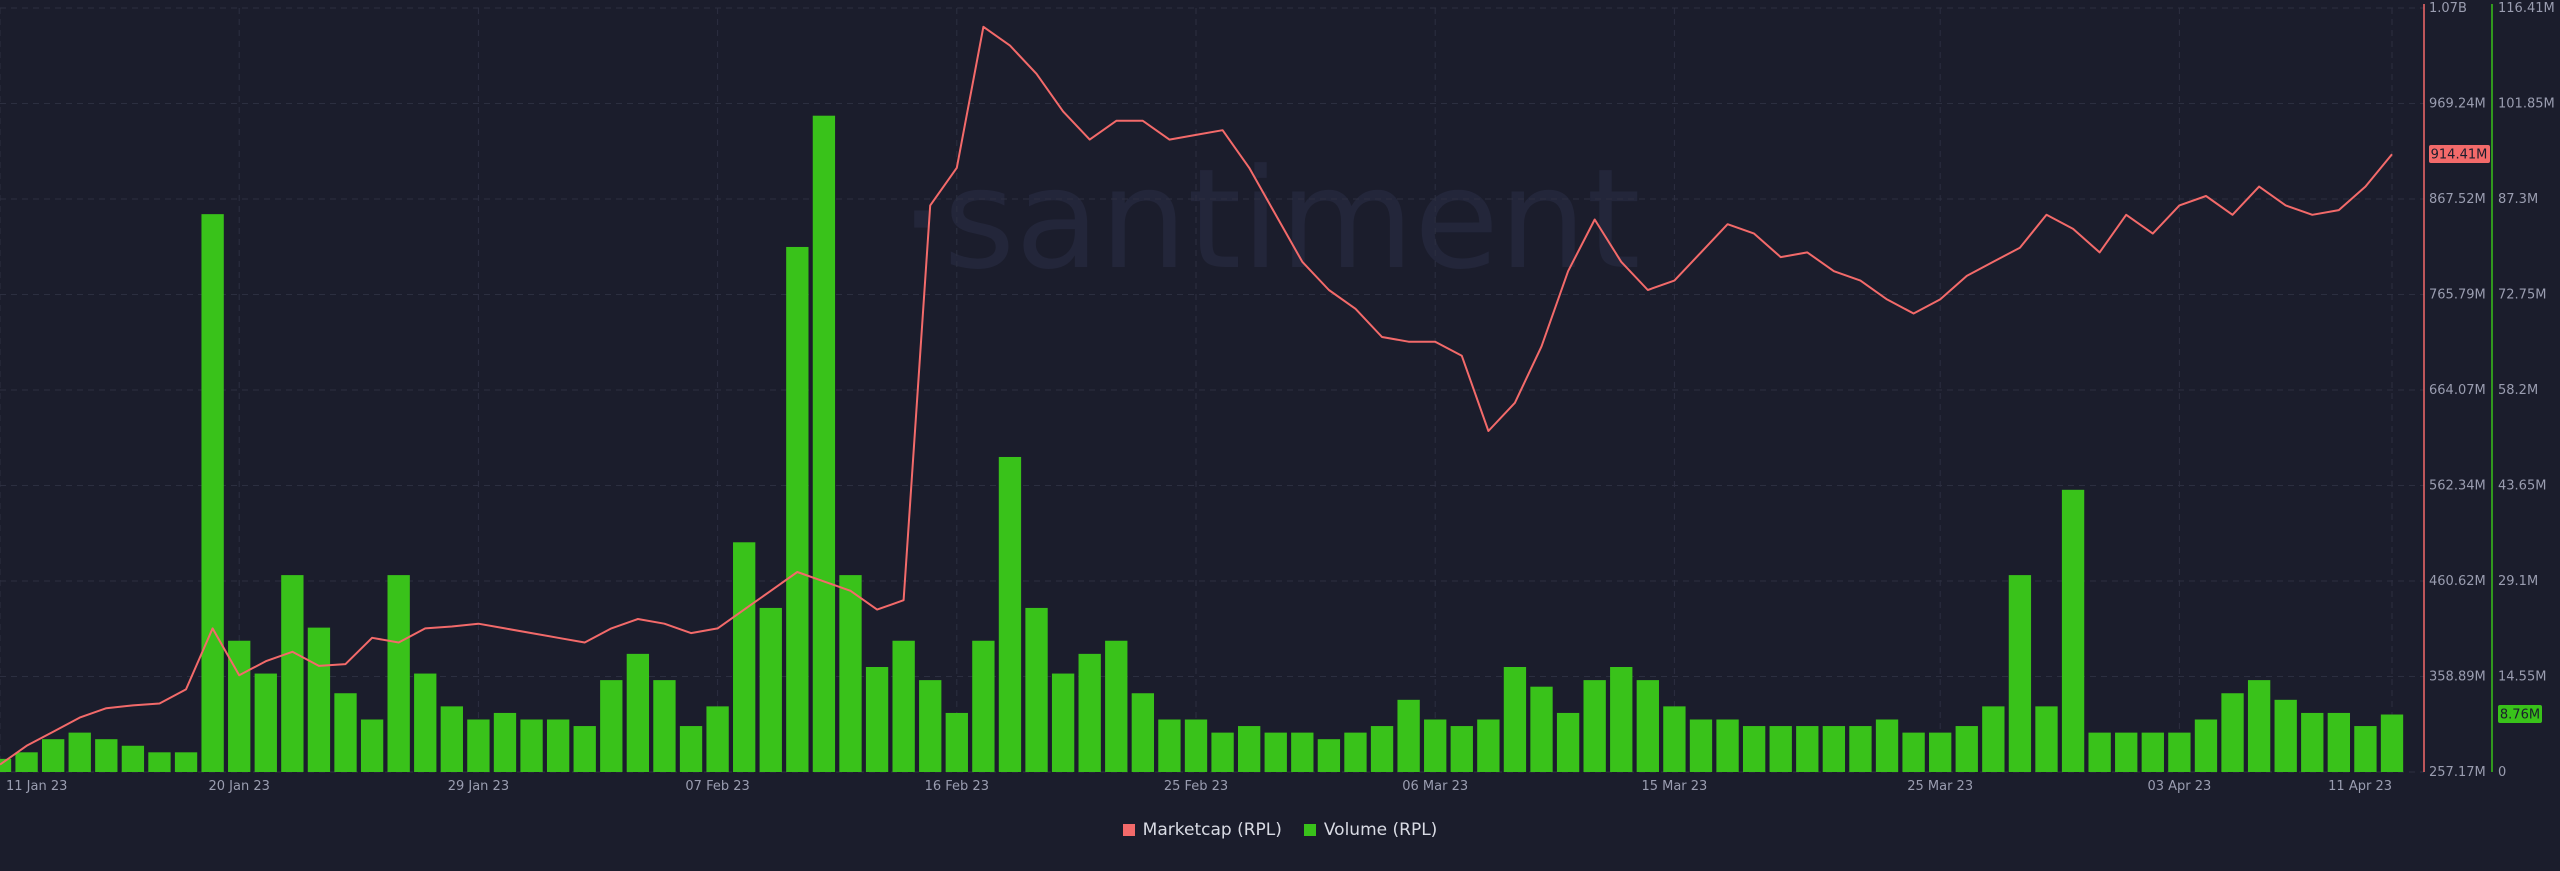 The height and width of the screenshot is (871, 2560). Describe the element at coordinates (2457, 486) in the screenshot. I see `y-left-tick-label: 562.34M` at that location.